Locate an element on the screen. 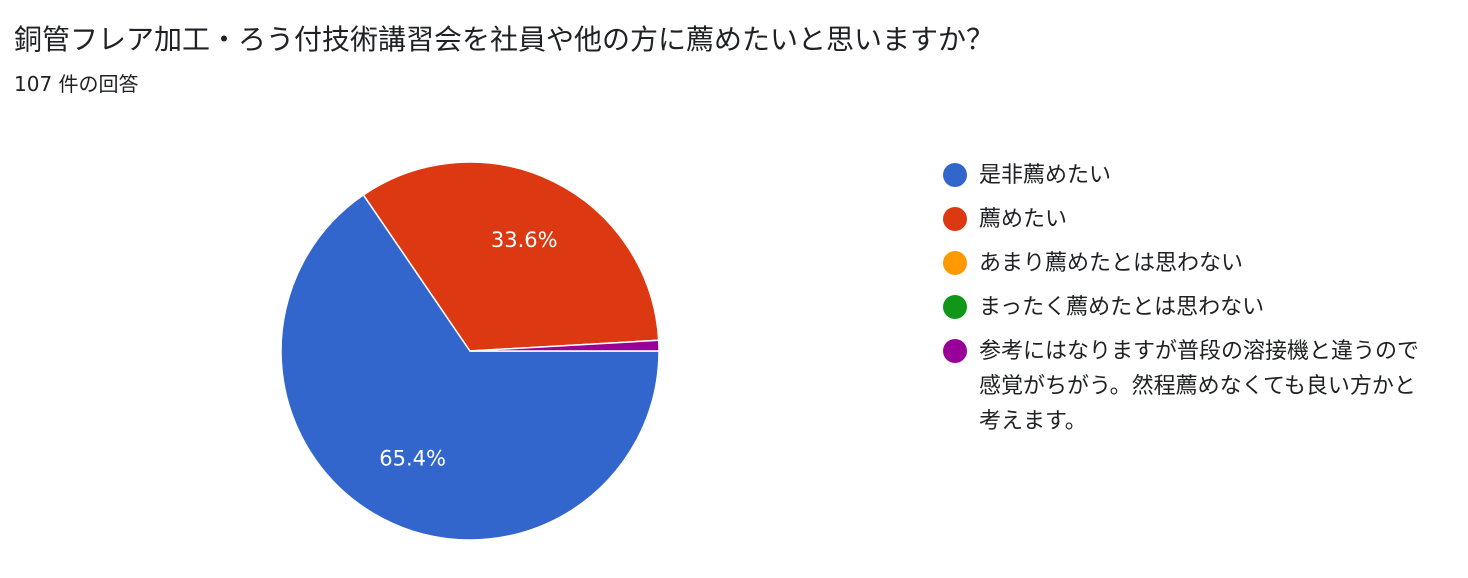 This screenshot has height=578, width=1468. legend-item: まったく薦めたとは思わない is located at coordinates (1190, 307).